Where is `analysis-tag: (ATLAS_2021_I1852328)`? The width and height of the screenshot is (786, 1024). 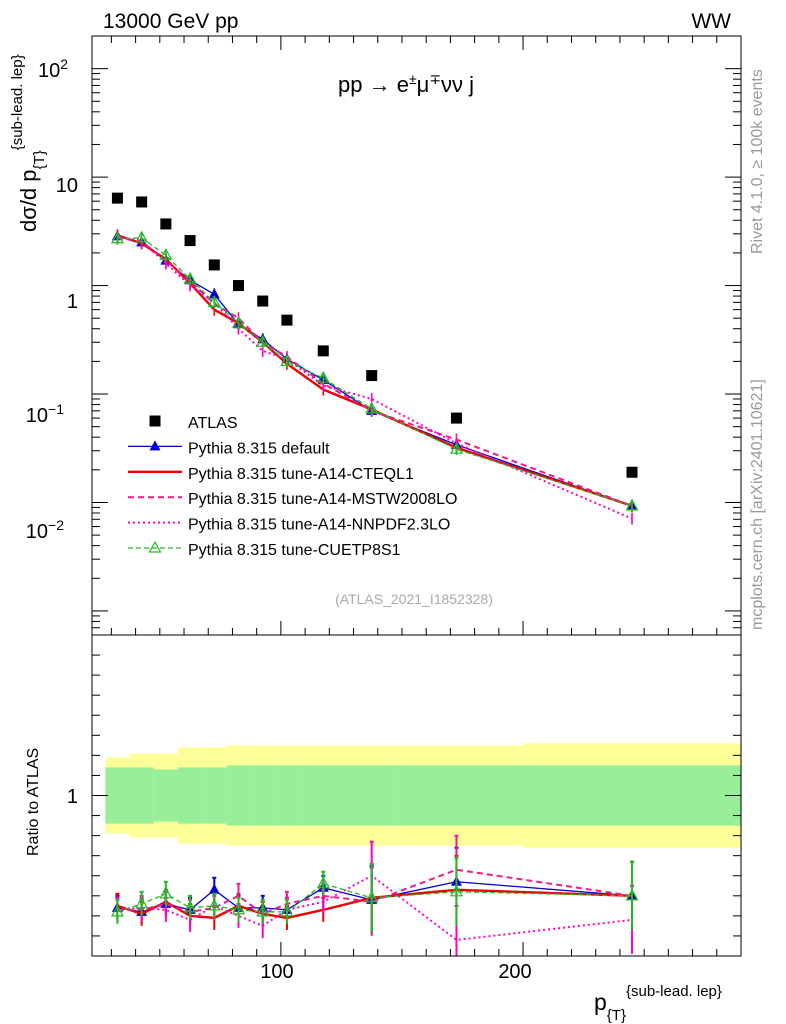 analysis-tag: (ATLAS_2021_I1852328) is located at coordinates (414, 599).